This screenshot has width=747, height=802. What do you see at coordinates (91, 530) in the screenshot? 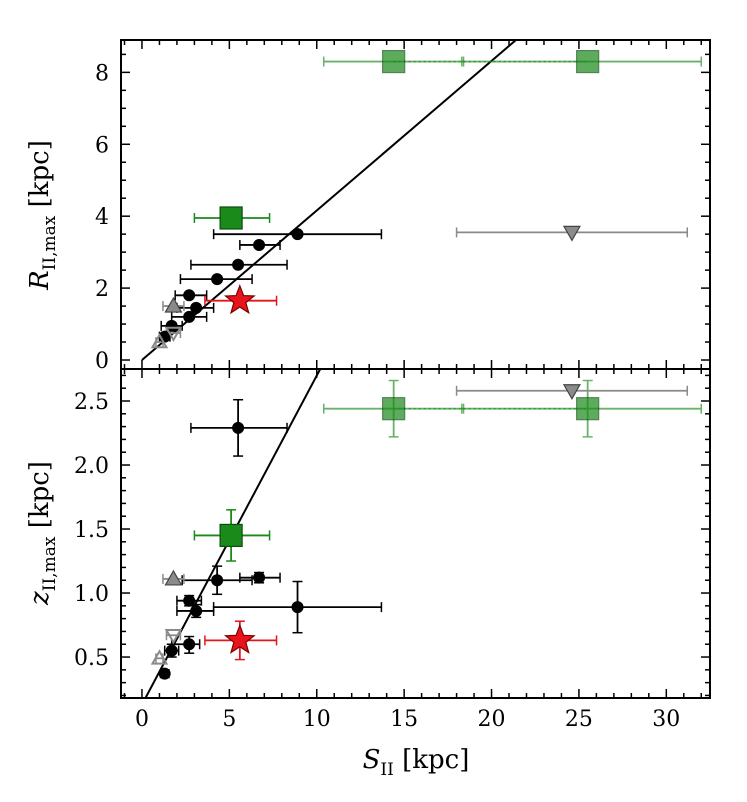
I see `y-tick-label: 1.5` at bounding box center [91, 530].